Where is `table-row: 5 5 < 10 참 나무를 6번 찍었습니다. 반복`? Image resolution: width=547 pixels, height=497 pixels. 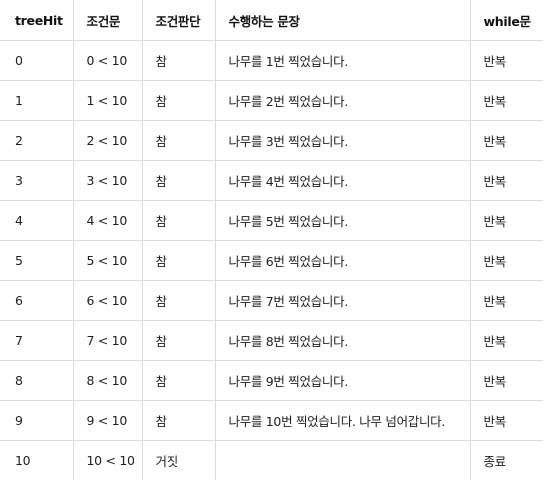 table-row: 5 5 < 10 참 나무를 6번 찍었습니다. 반복 is located at coordinates (271, 260).